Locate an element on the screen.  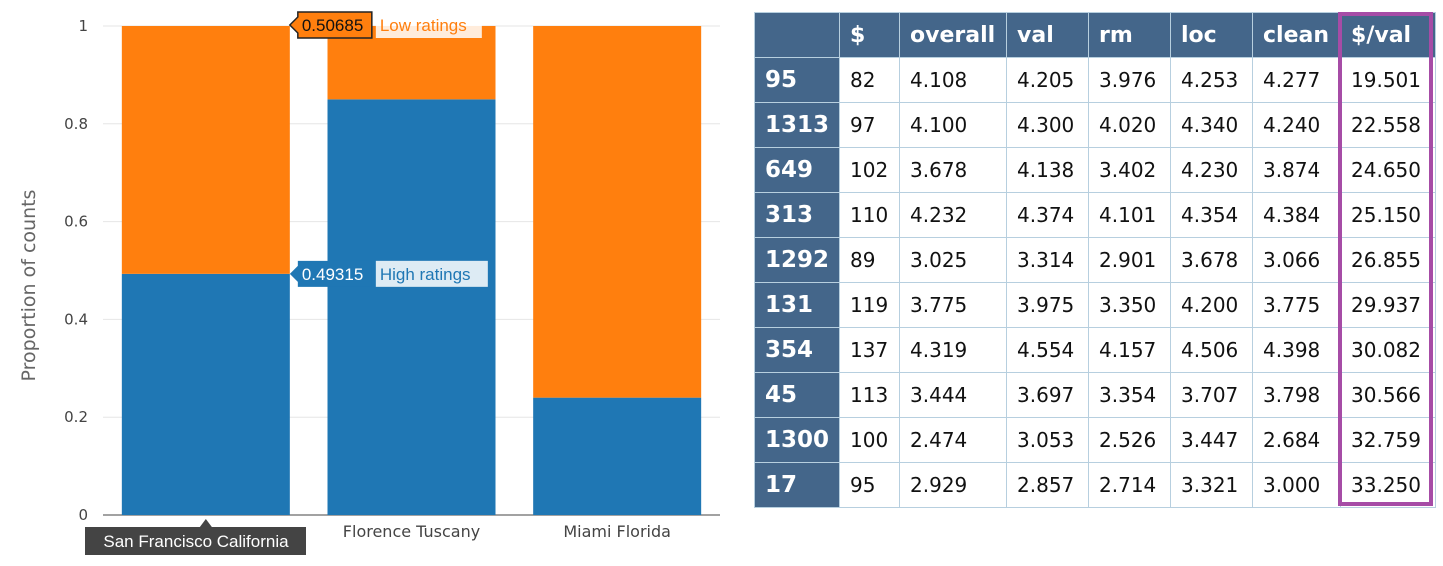
x-tick-label: Miami Florida is located at coordinates (617, 531).